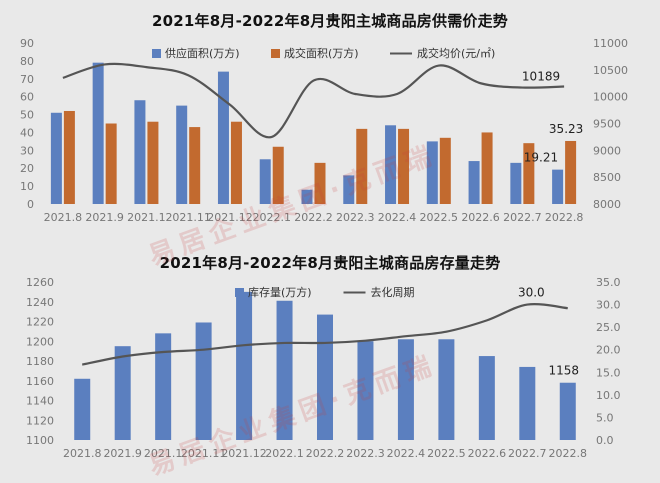 The image size is (660, 483). I want to click on data-label: 19.21, so click(541, 158).